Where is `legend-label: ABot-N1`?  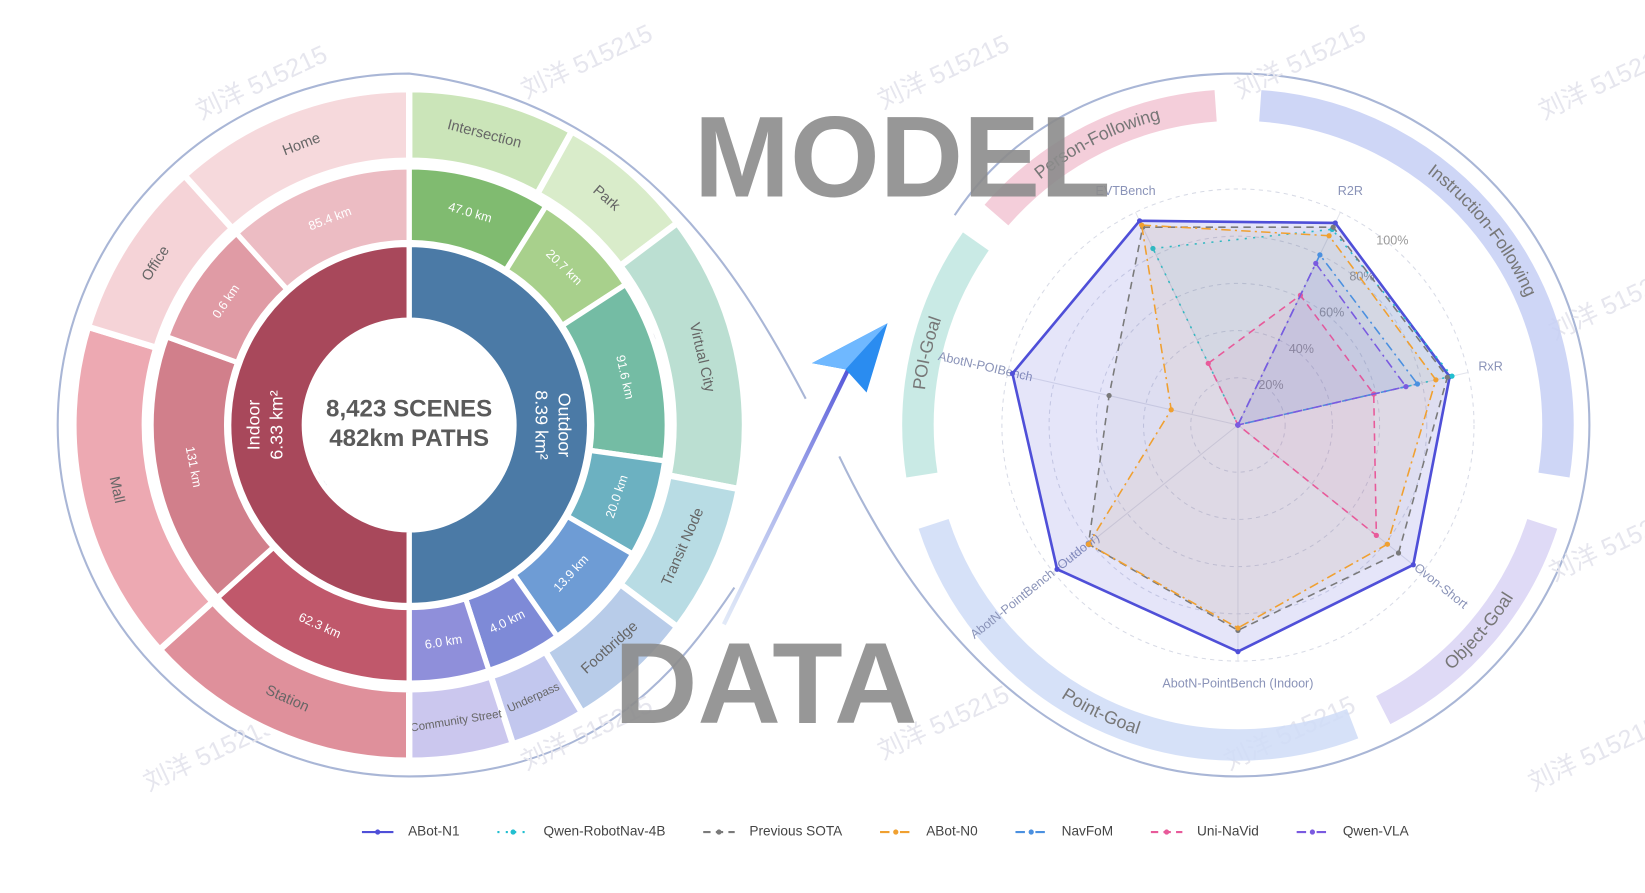 legend-label: ABot-N1 is located at coordinates (433, 831).